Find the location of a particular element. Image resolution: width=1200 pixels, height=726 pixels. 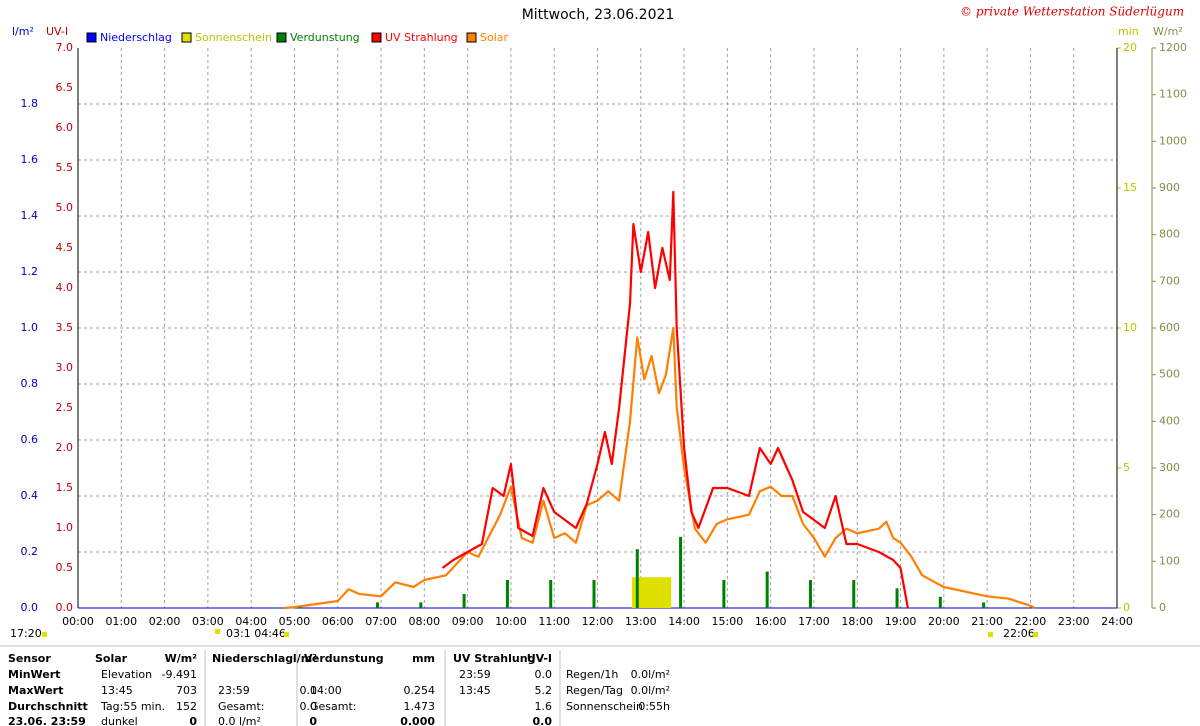

cell-value: 0.000 is located at coordinates (417, 720).